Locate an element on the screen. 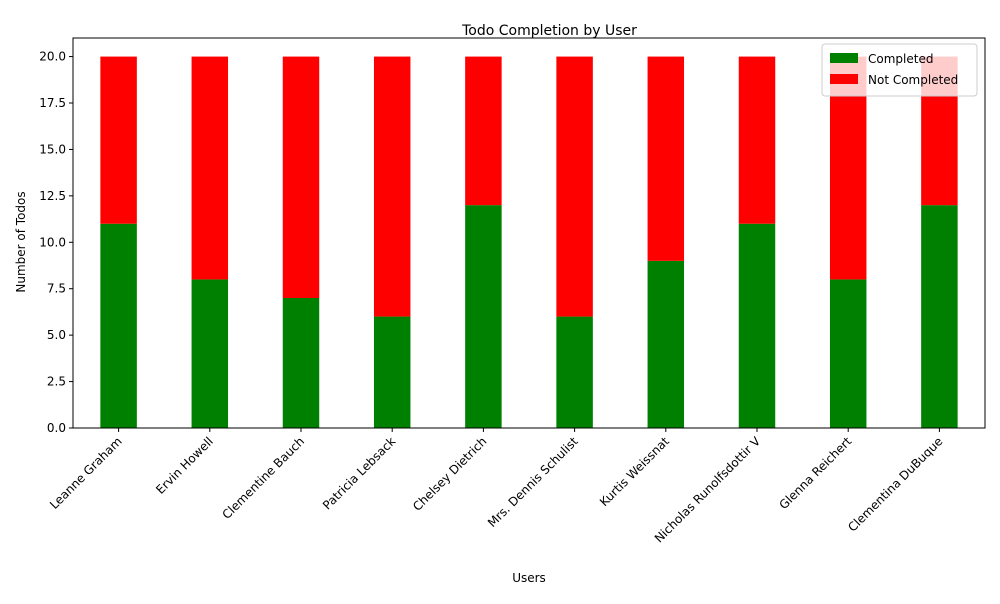  y-tick-label: 20.0 is located at coordinates (52, 57).